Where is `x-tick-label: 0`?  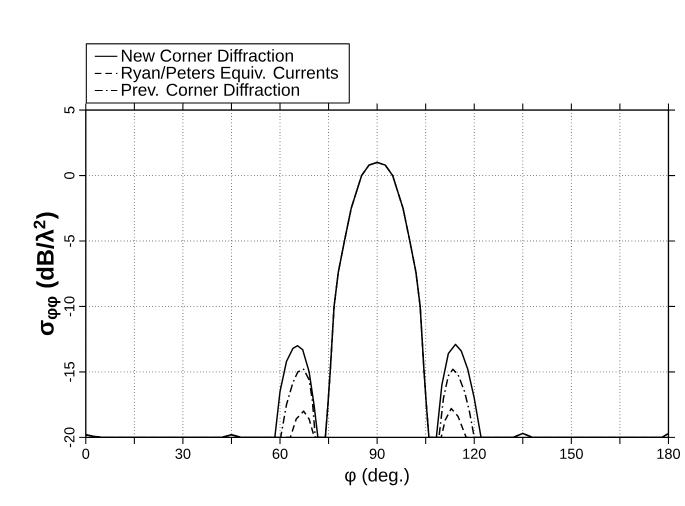
x-tick-label: 0 is located at coordinates (86, 454).